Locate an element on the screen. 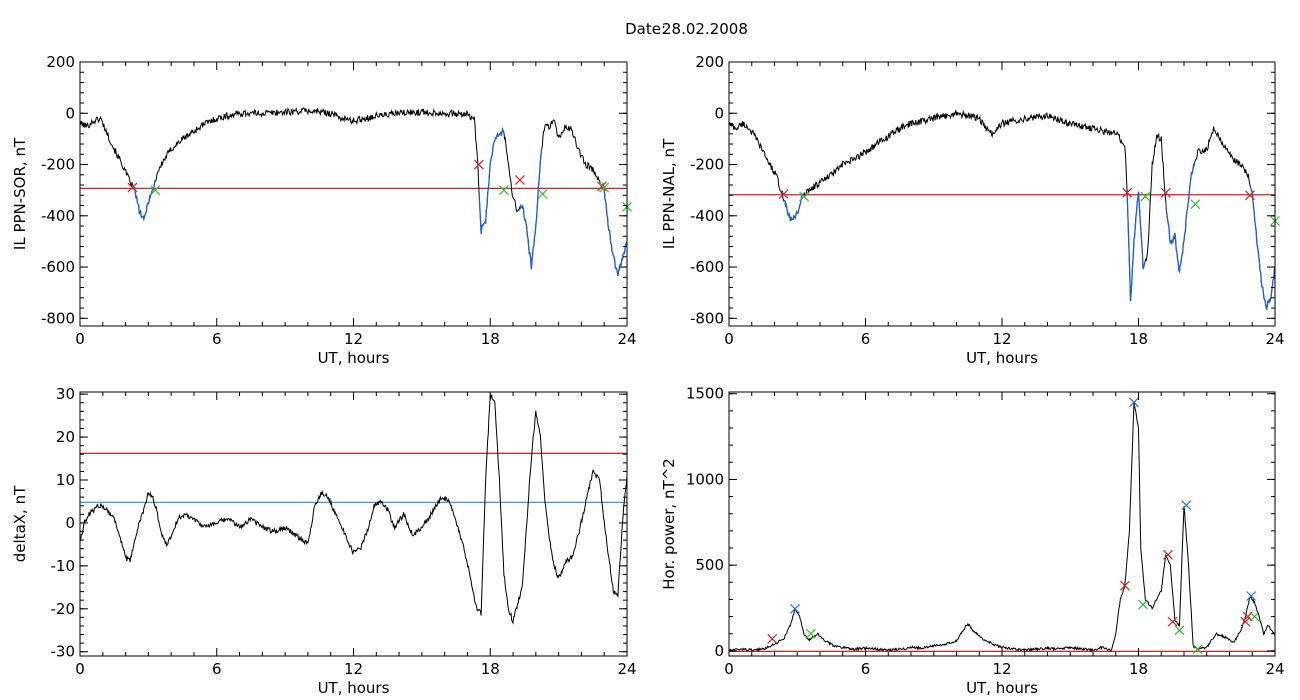 This screenshot has height=700, width=1300. y-tick-label: 1000 is located at coordinates (705, 479).